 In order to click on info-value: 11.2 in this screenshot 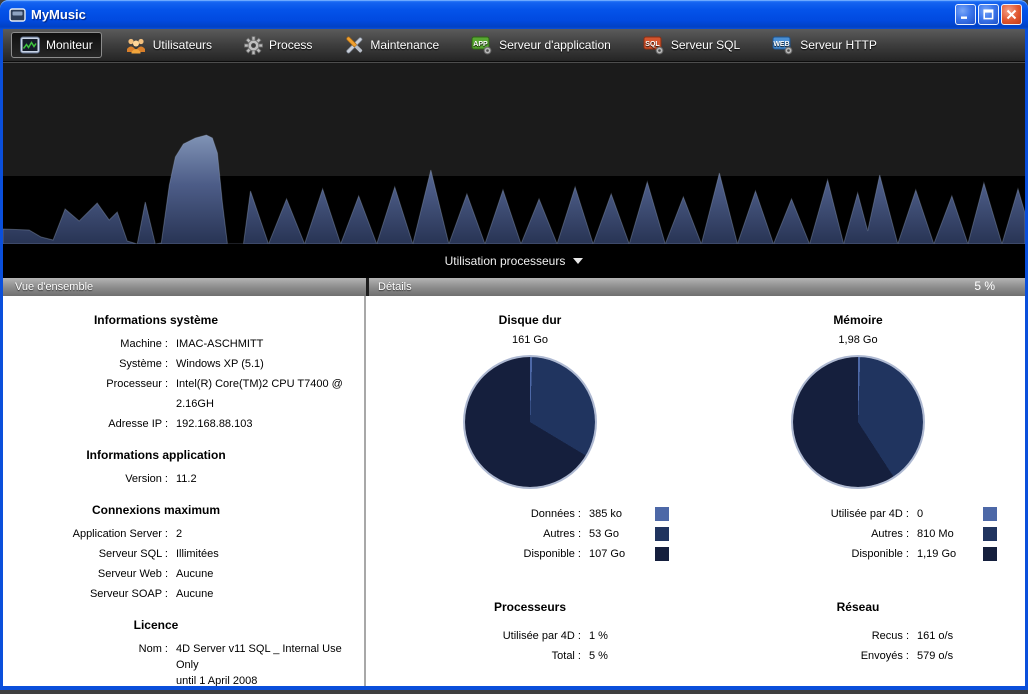, I will do `click(186, 479)`.